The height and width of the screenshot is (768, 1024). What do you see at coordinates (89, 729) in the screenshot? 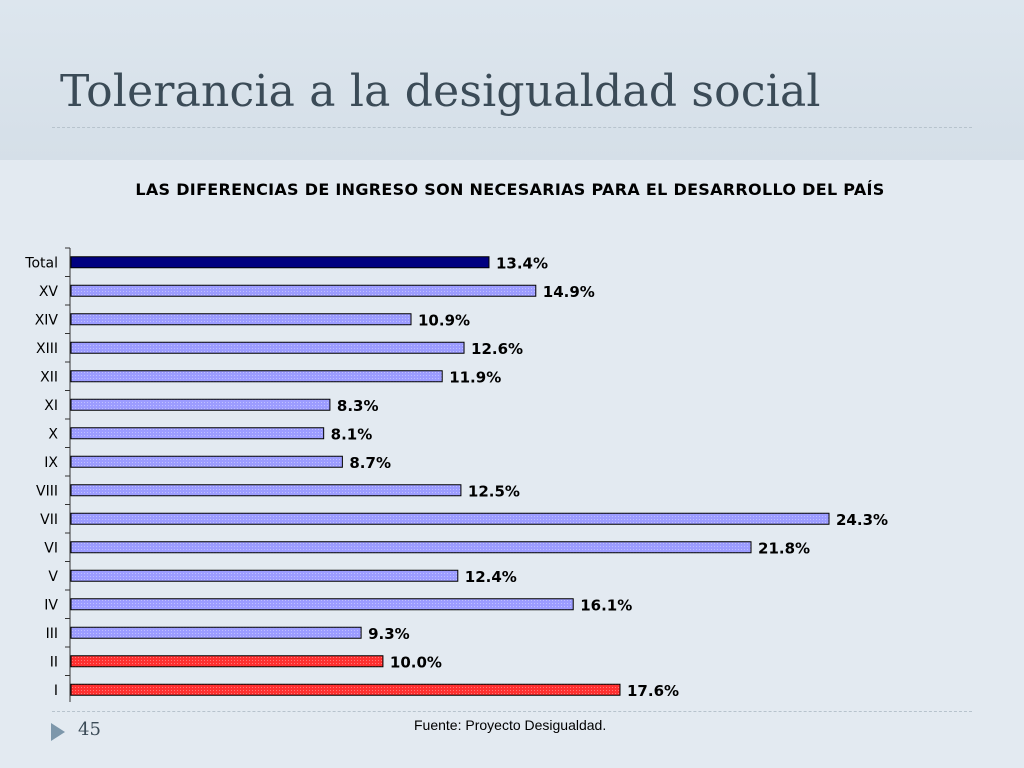
I see `page-number: 45` at bounding box center [89, 729].